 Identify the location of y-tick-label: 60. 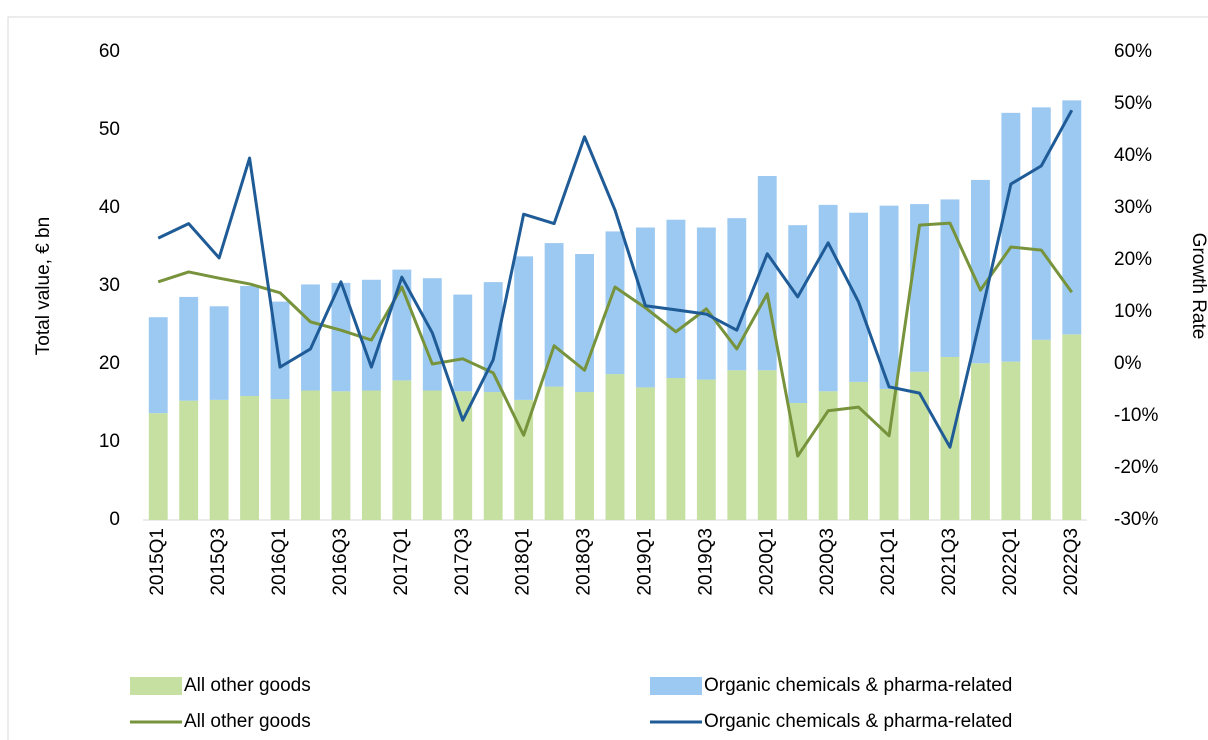
(109, 51).